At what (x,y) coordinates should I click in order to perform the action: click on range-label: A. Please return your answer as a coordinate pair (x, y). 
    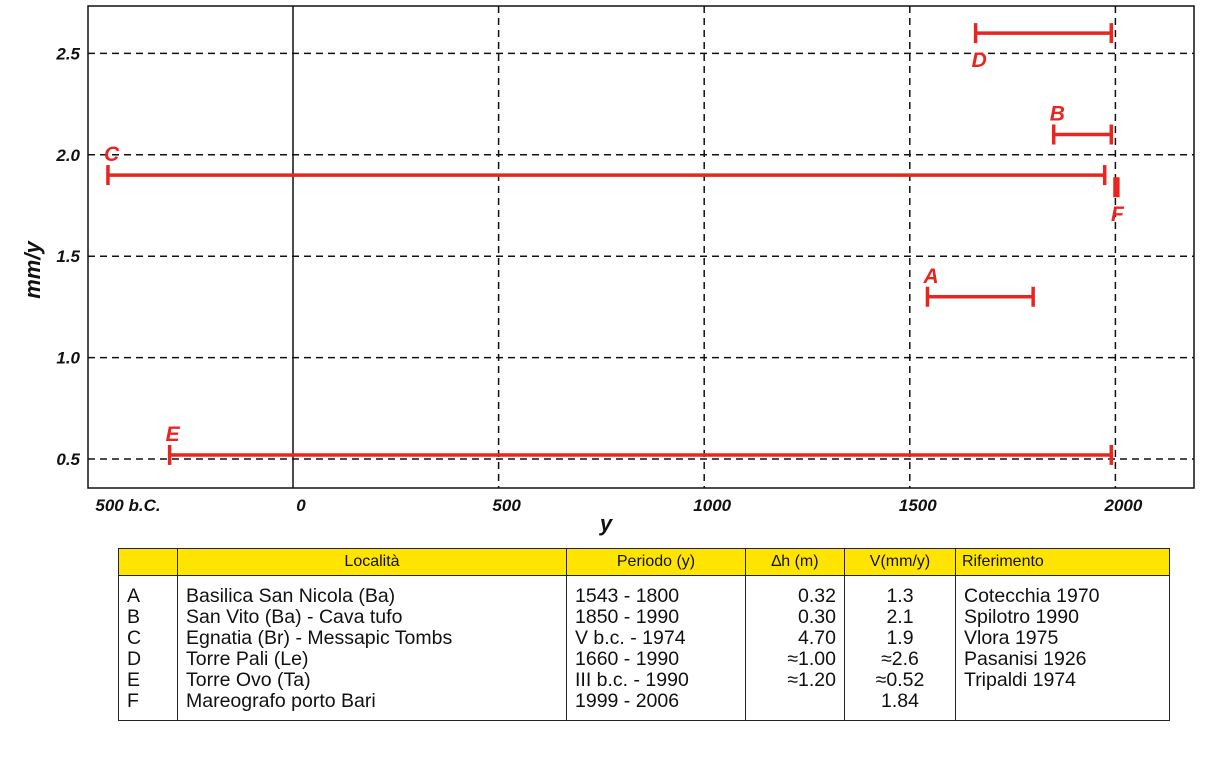
    Looking at the image, I should click on (930, 276).